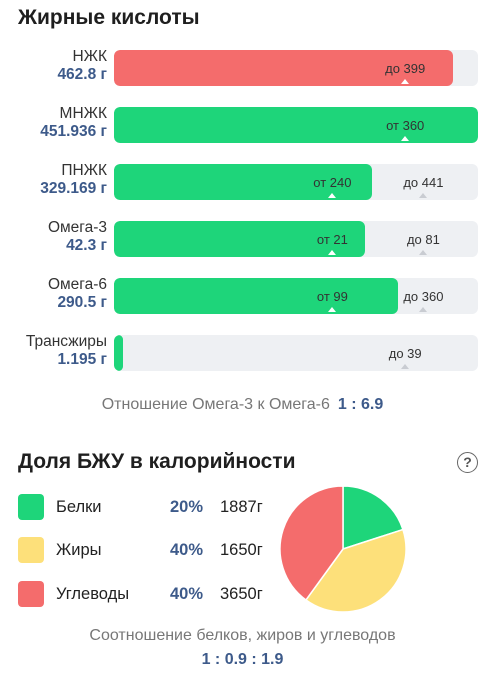 Image resolution: width=485 pixels, height=680 pixels. Describe the element at coordinates (82, 302) in the screenshot. I see `fatty-acid-value: 290.5 г` at that location.